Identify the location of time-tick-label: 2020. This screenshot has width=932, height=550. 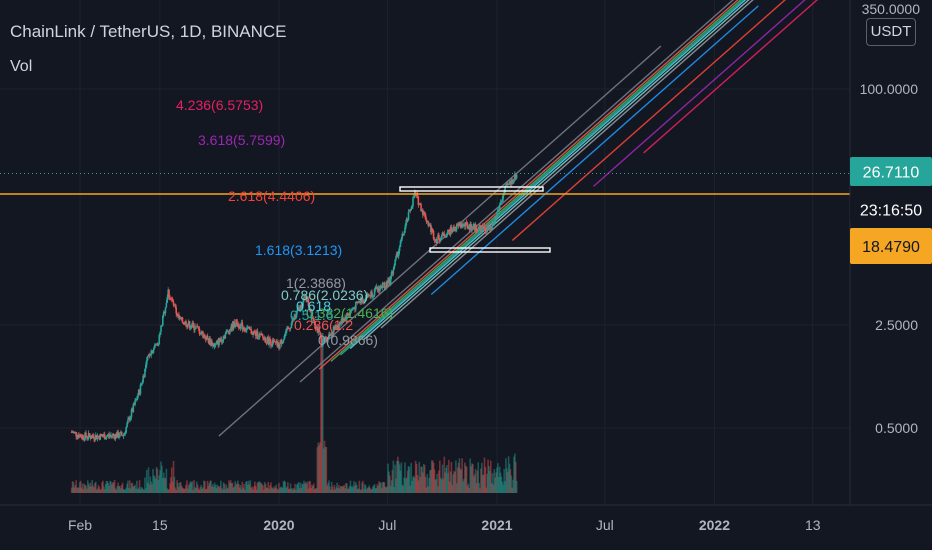
(278, 525).